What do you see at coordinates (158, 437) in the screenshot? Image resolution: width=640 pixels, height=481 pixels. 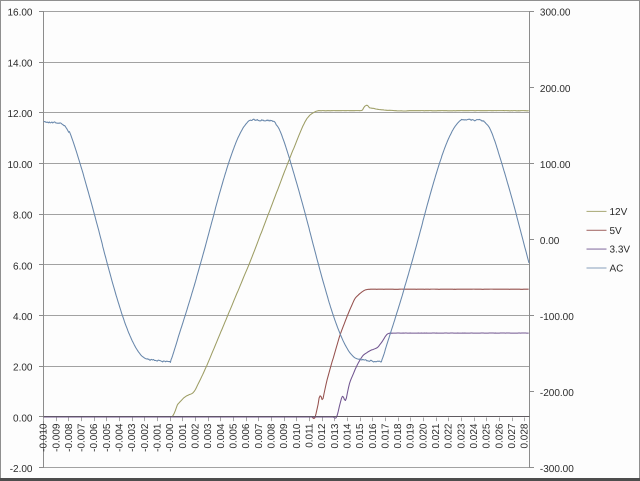 I see `svg-text: -0.001` at bounding box center [158, 437].